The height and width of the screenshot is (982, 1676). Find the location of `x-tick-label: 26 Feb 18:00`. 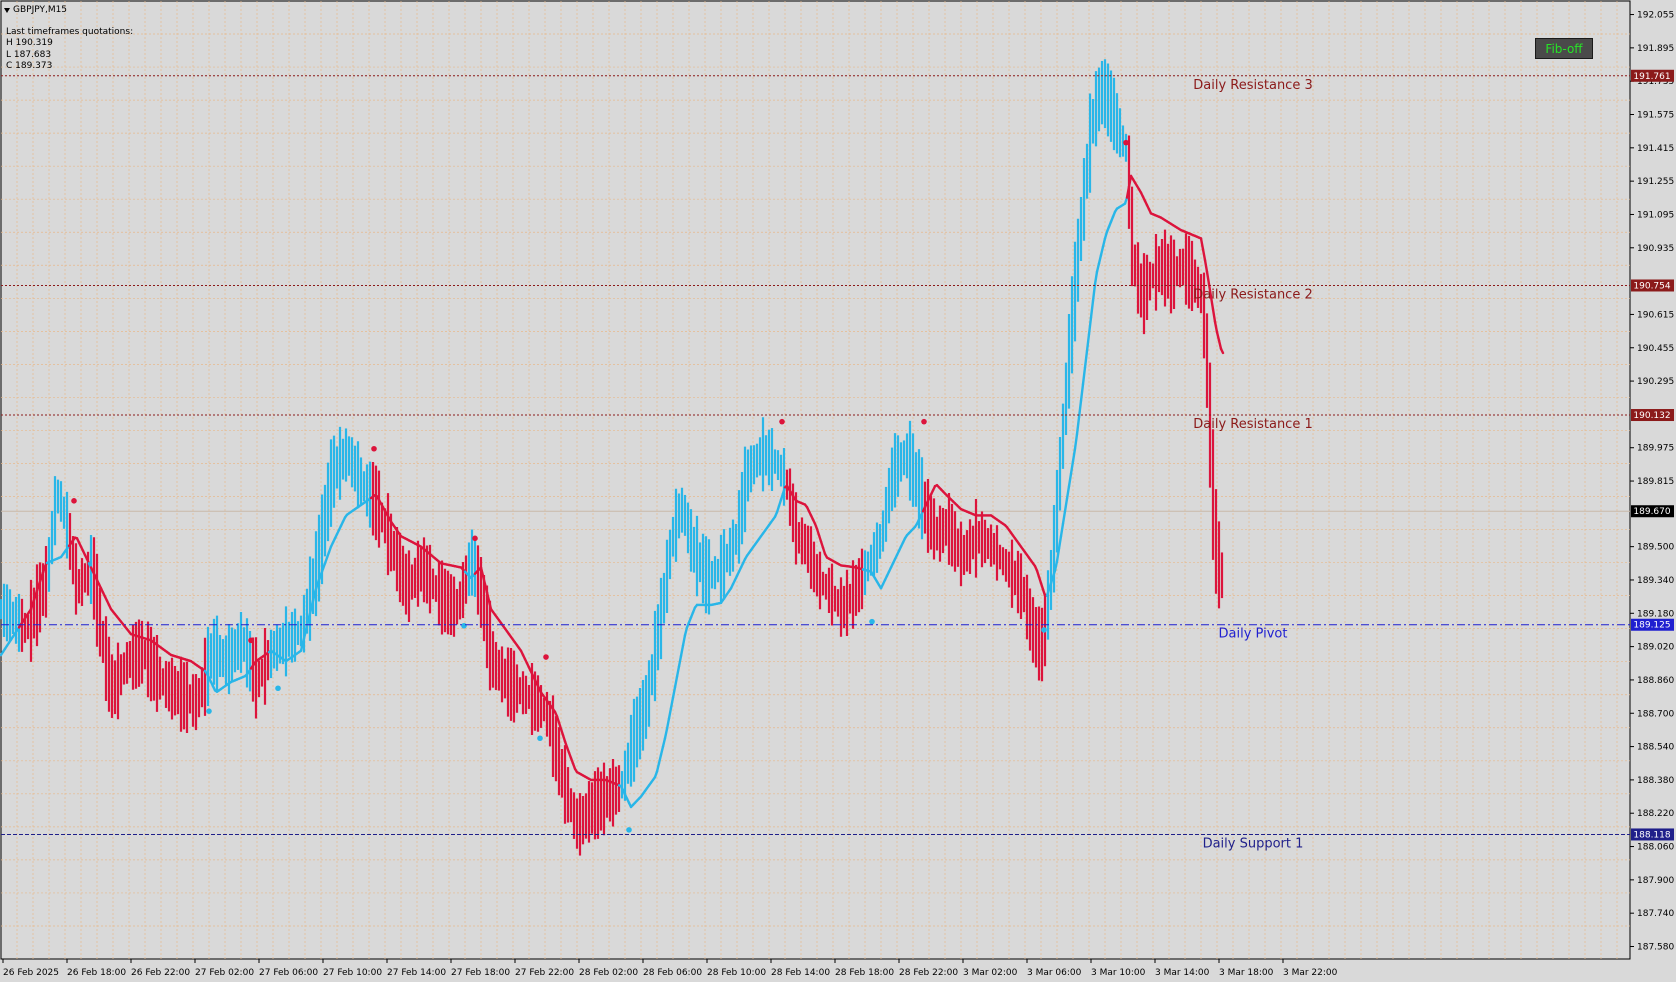

x-tick-label: 26 Feb 18:00 is located at coordinates (96, 973).